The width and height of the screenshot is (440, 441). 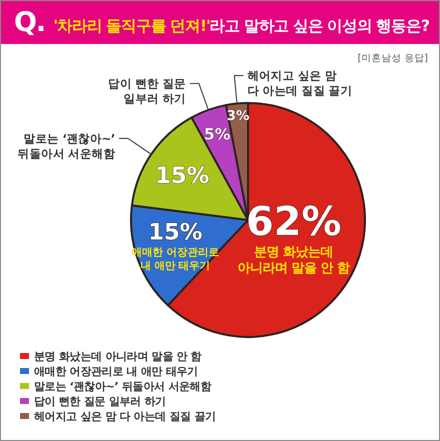 What do you see at coordinates (393, 58) in the screenshot?
I see `text: [미혼남성 응답]` at bounding box center [393, 58].